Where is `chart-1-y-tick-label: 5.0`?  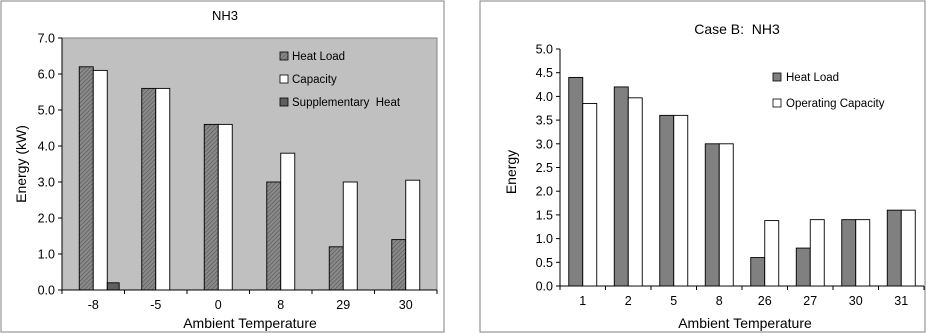 chart-1-y-tick-label: 5.0 is located at coordinates (46, 111).